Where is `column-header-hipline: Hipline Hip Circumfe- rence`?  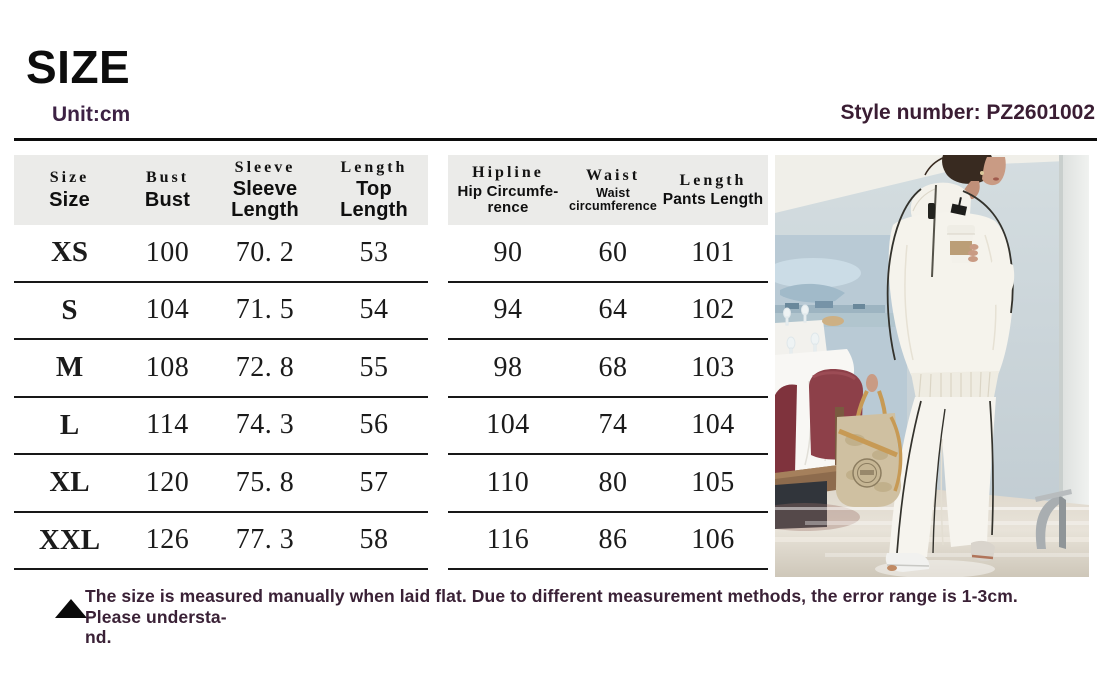
column-header-hipline: Hipline Hip Circumfe- rence is located at coordinates (508, 190).